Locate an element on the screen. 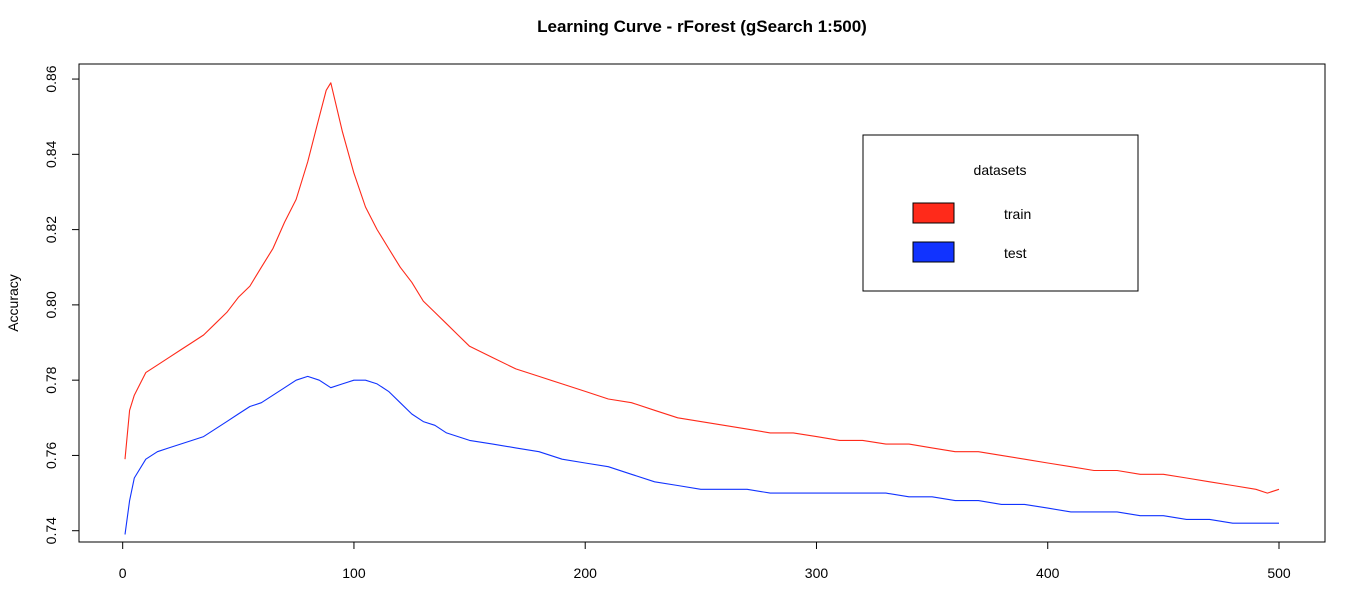 The width and height of the screenshot is (1345, 600). x-tick-label: 400 is located at coordinates (1048, 573).